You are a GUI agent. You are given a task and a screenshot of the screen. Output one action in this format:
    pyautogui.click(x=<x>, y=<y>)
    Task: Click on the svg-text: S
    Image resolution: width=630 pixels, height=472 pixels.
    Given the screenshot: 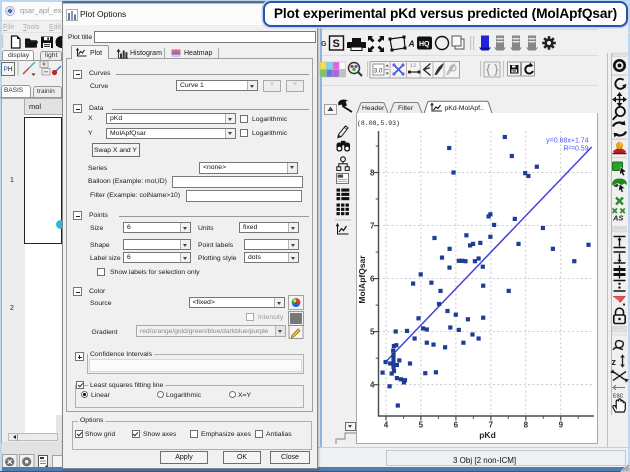 What is the action you would take?
    pyautogui.click(x=336, y=44)
    